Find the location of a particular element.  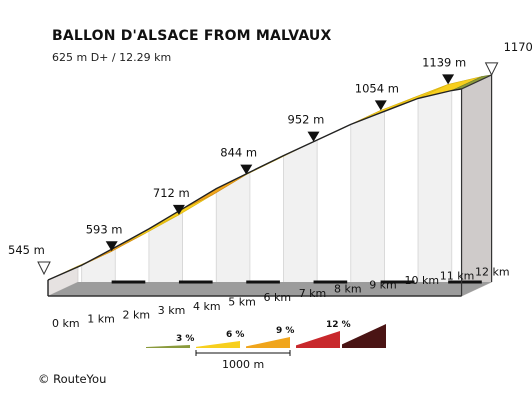

x-tick-label: 5 km is located at coordinates (242, 302).